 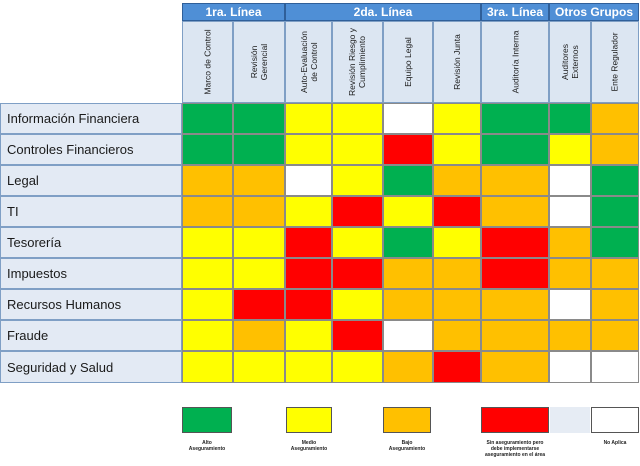 I want to click on column-header-equipo-legal: Equipo Legal, so click(x=408, y=62).